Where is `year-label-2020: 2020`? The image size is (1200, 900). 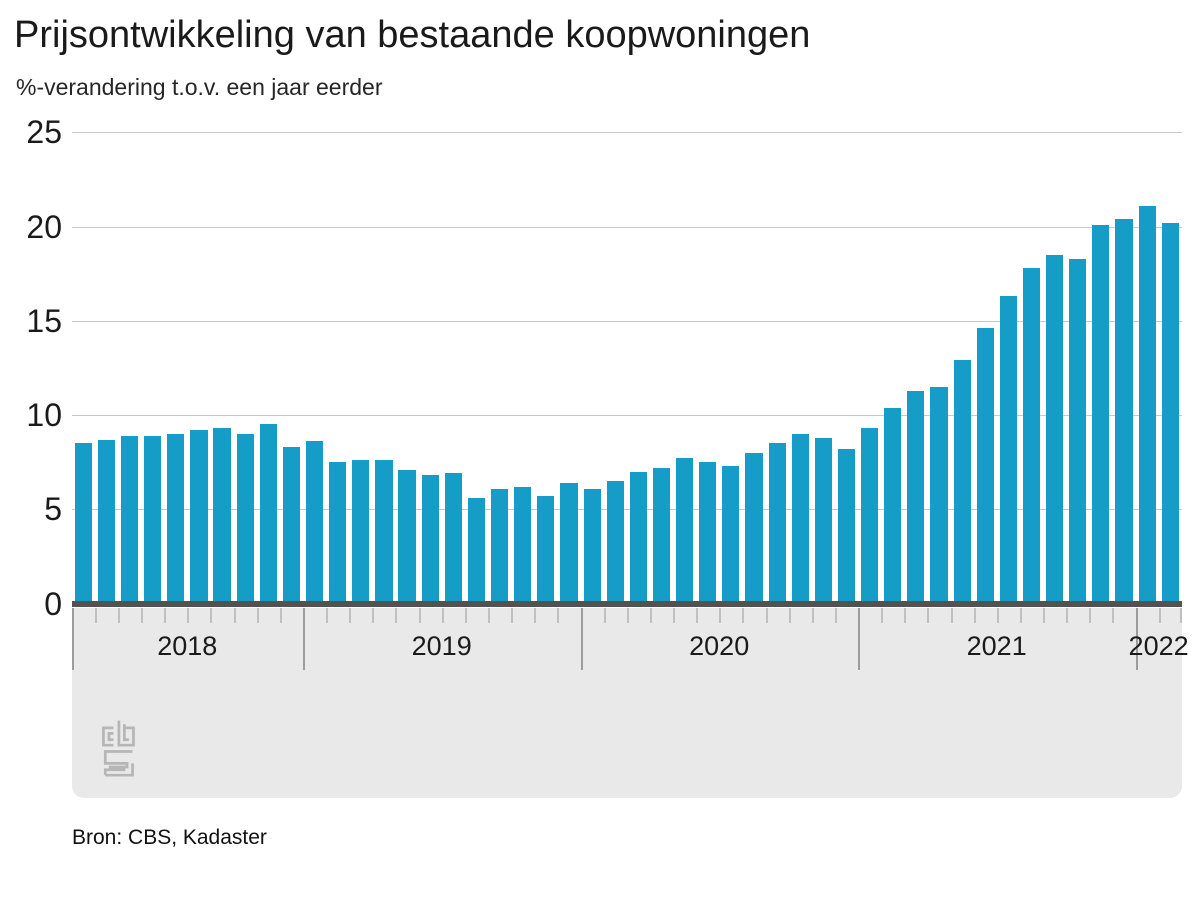
year-label-2020: 2020 is located at coordinates (719, 646).